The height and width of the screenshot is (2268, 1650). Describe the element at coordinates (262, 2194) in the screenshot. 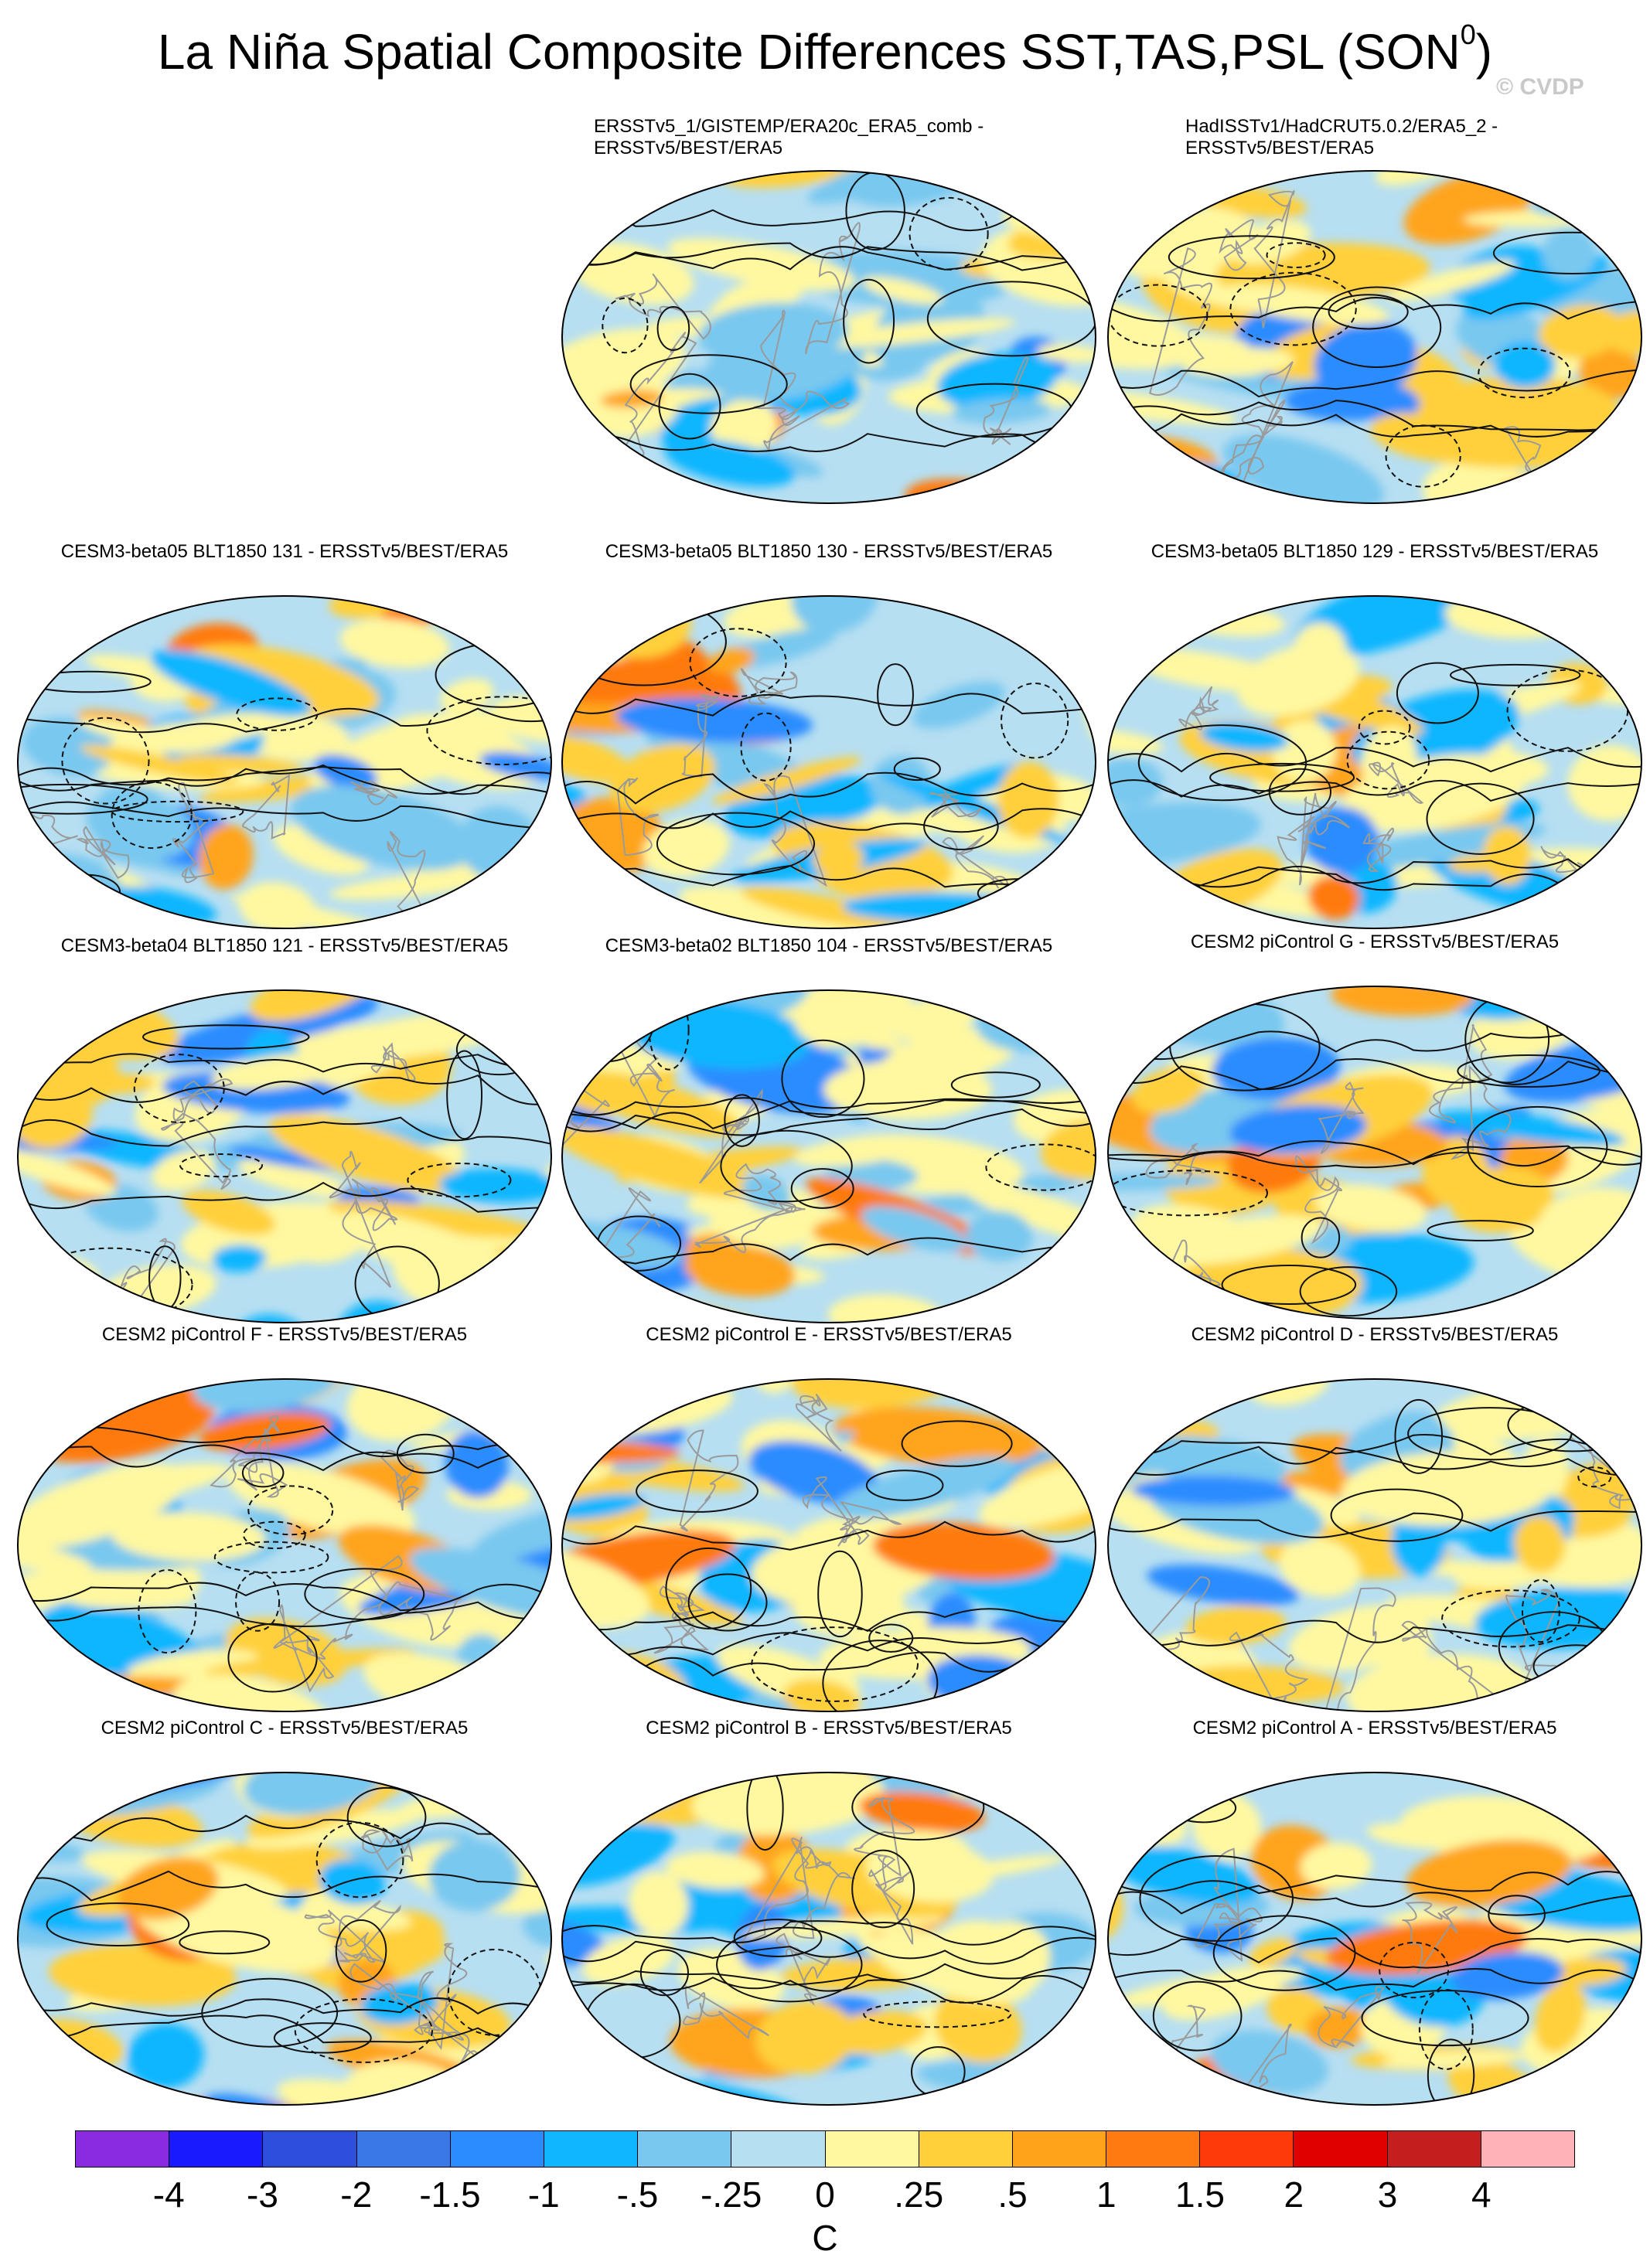

I see `colorbar-tick-label: -3` at that location.